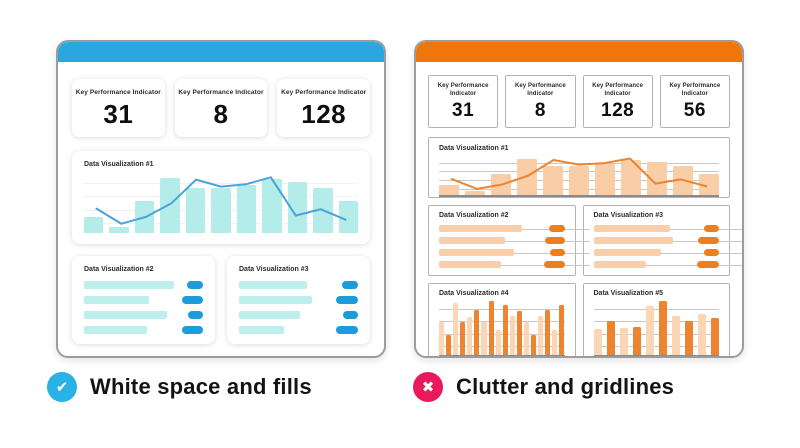  What do you see at coordinates (463, 111) in the screenshot?
I see `kpi-value: 31` at bounding box center [463, 111].